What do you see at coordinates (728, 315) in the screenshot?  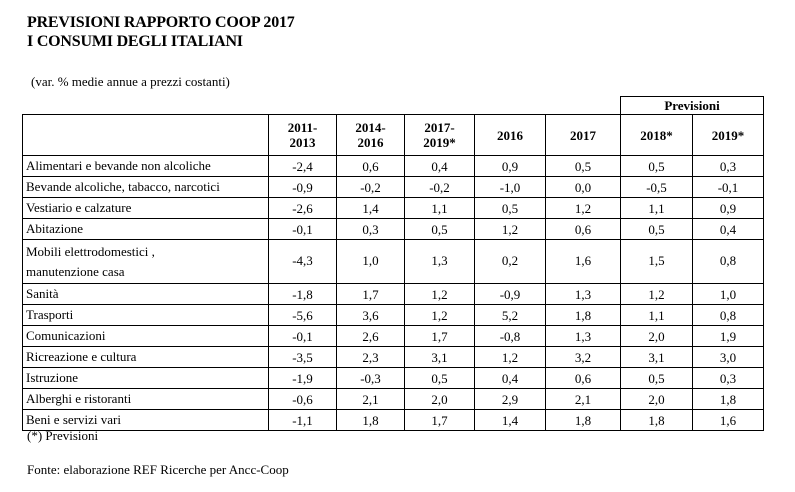 I see `value-cell: 0,8` at bounding box center [728, 315].